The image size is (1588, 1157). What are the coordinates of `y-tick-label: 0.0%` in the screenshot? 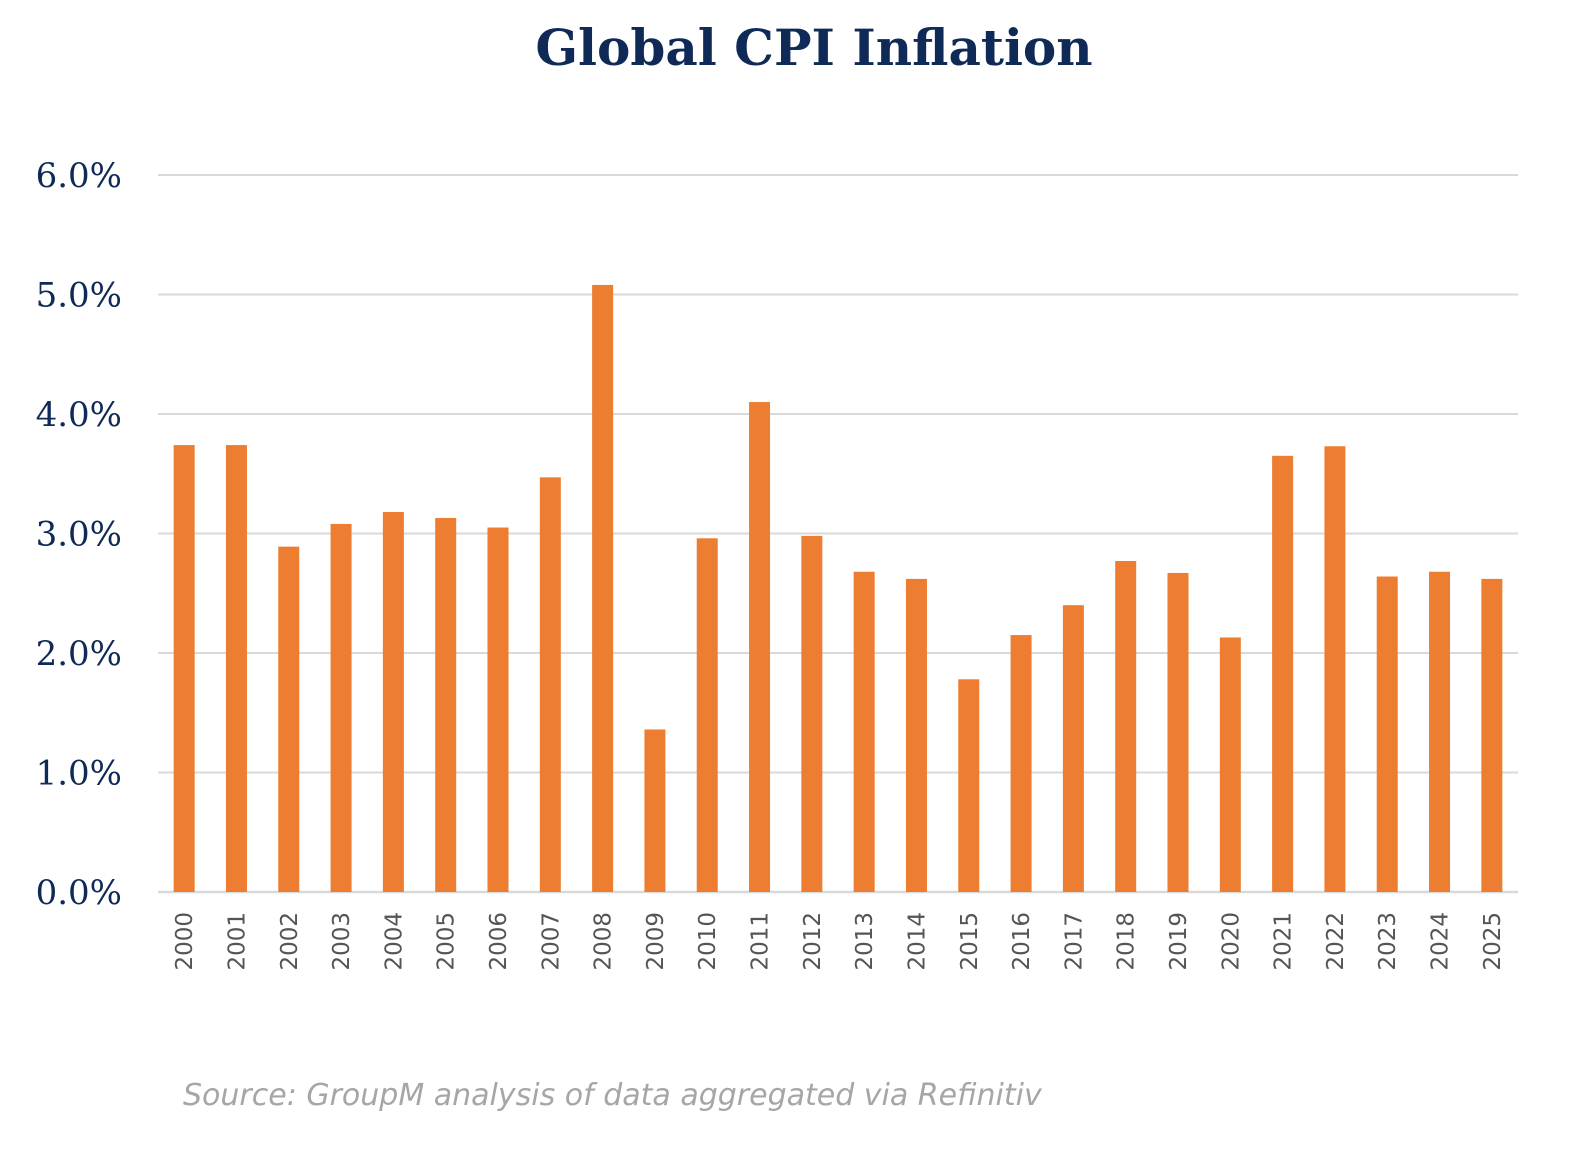 It's located at (79, 893).